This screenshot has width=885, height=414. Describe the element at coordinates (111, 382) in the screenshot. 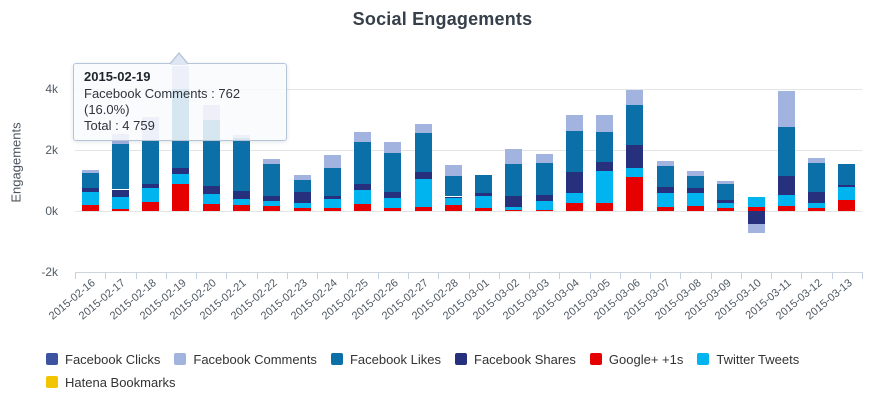

I see `legend-item-hatena-bookmarks: Hatena Bookmarks` at that location.